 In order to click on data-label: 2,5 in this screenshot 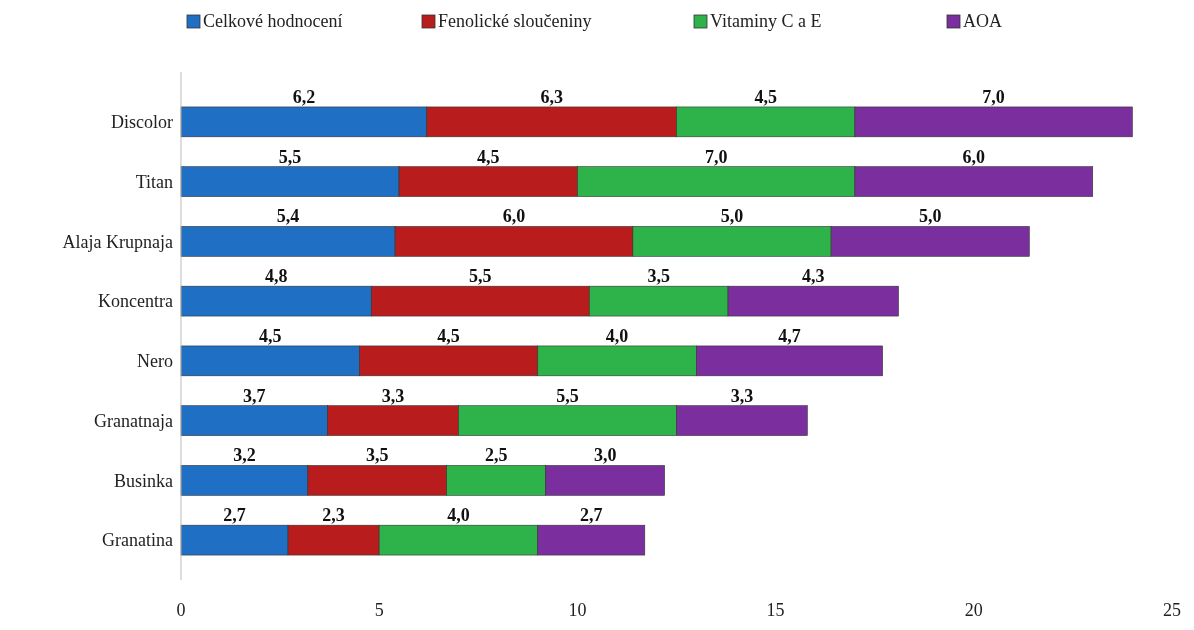, I will do `click(496, 455)`.